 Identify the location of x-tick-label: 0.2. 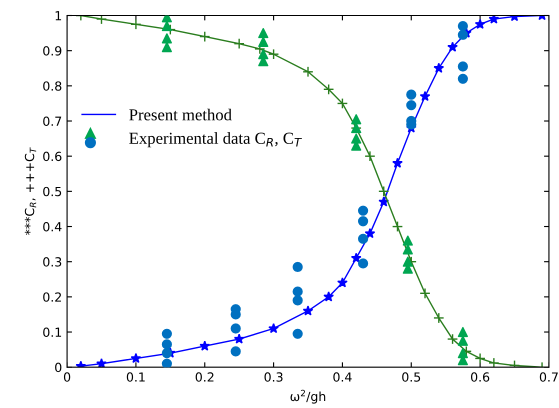
(205, 377).